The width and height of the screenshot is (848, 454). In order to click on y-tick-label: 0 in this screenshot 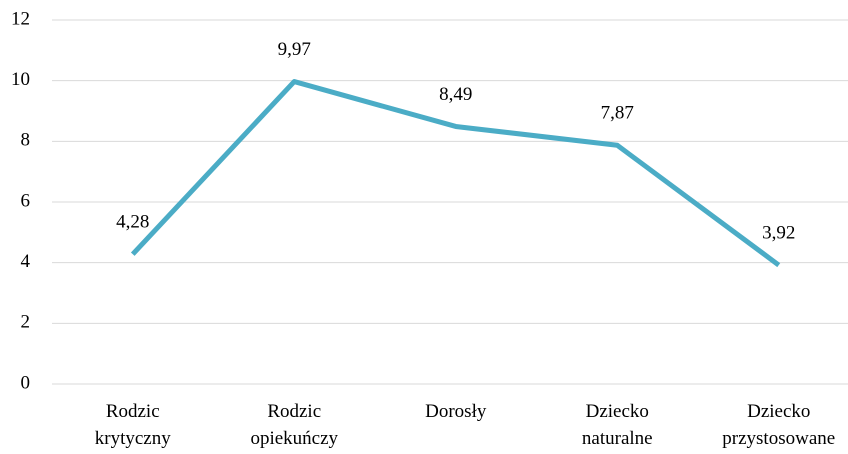, I will do `click(26, 382)`.